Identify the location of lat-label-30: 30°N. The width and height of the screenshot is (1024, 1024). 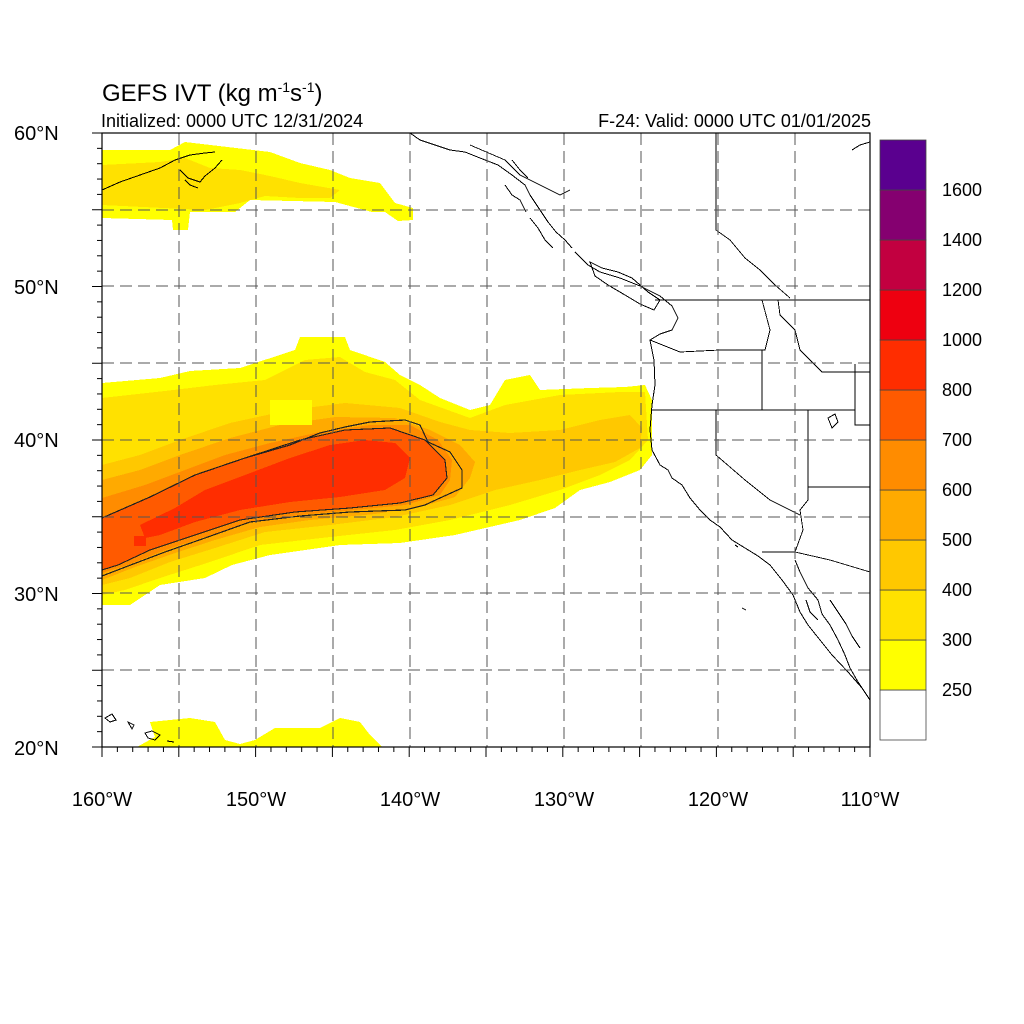
(36, 595).